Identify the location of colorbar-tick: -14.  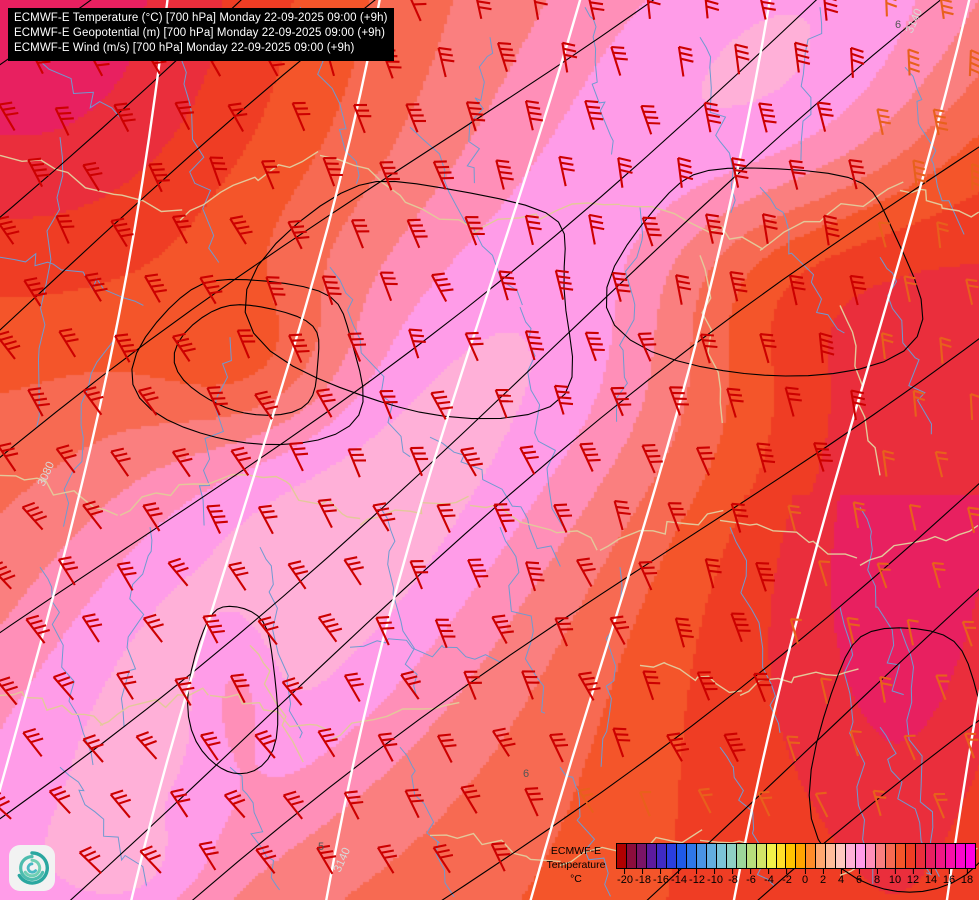
(679, 877).